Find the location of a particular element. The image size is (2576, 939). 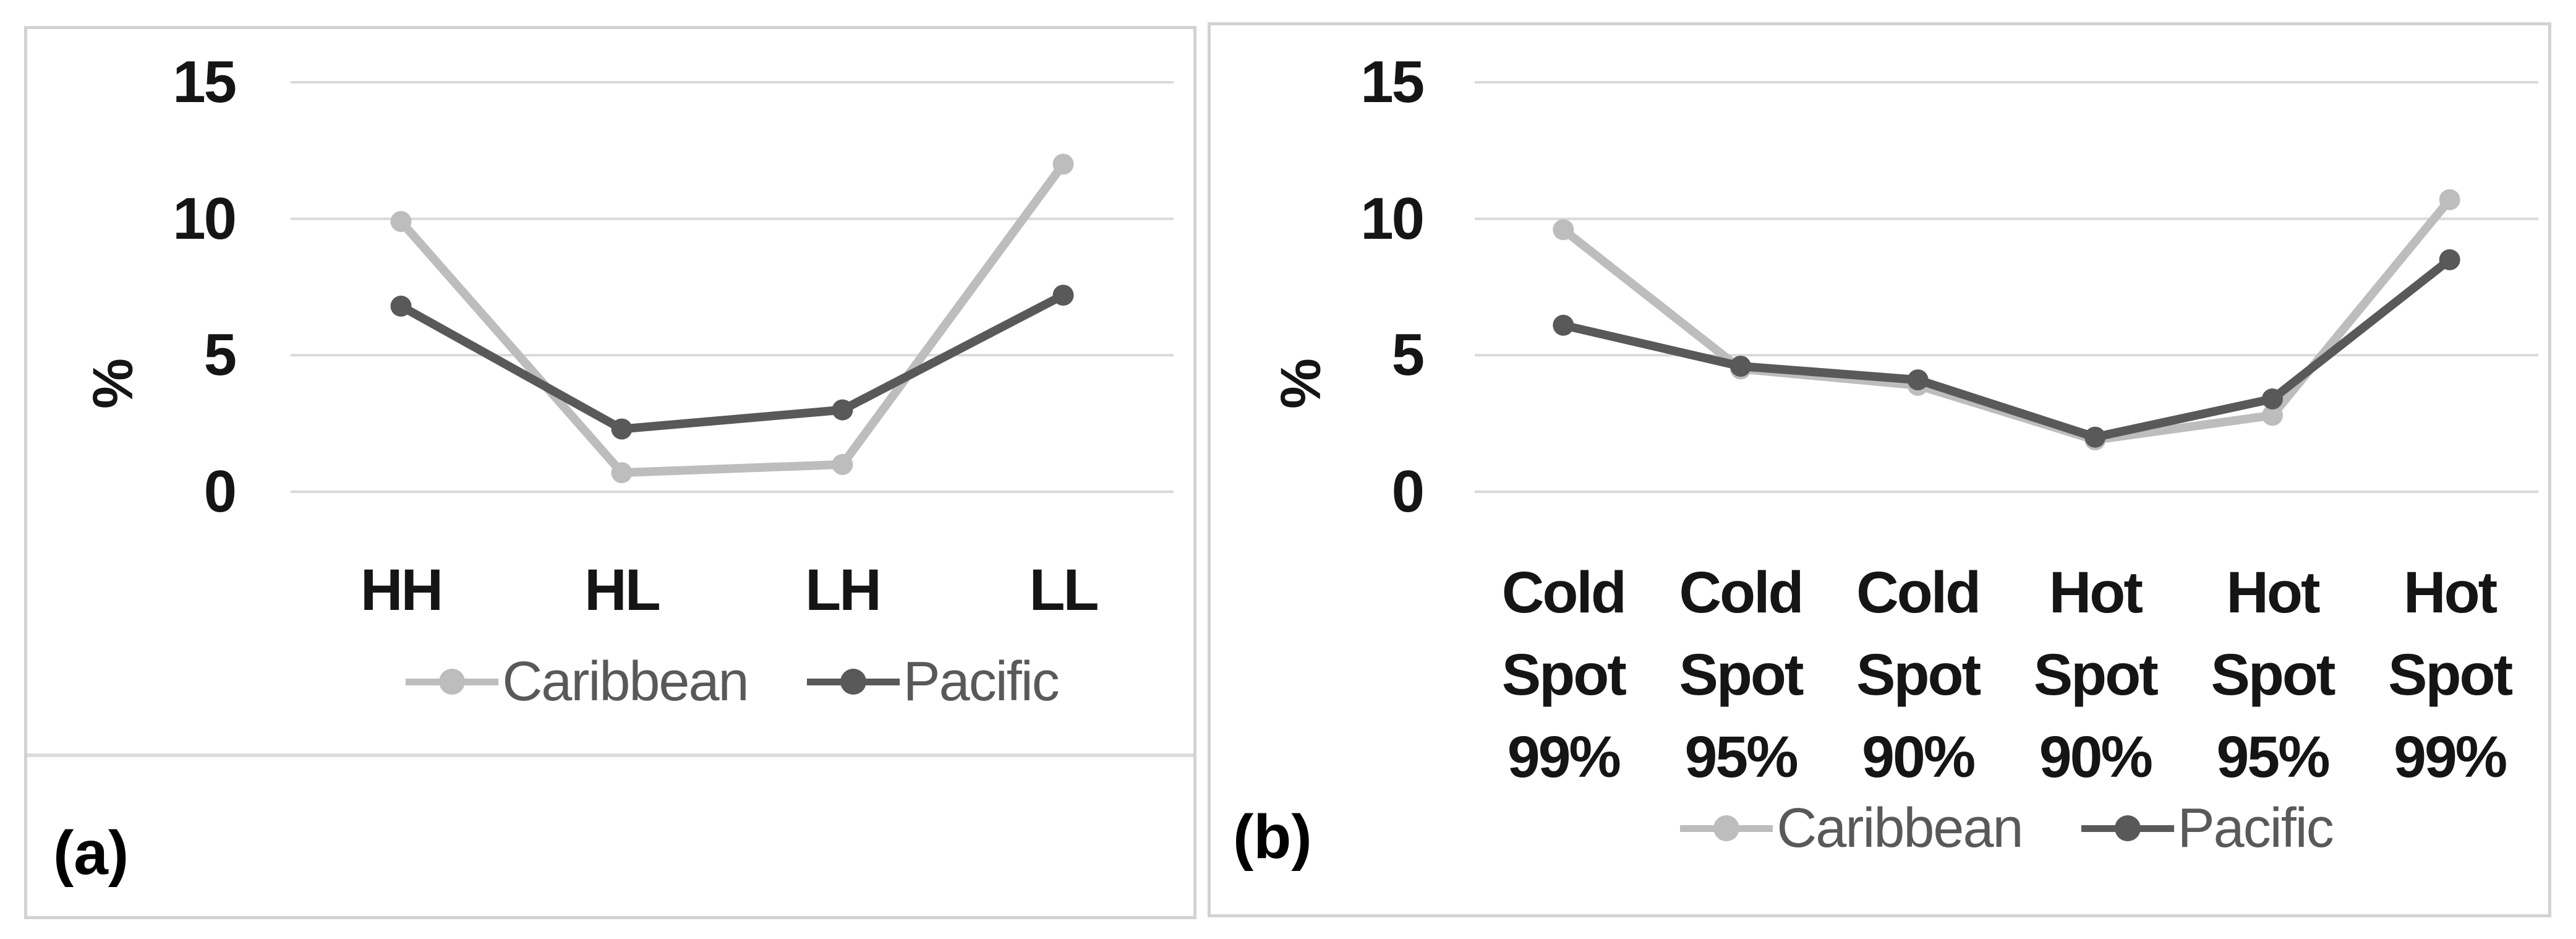

x-category: Cold Spot 90% is located at coordinates (1918, 675).